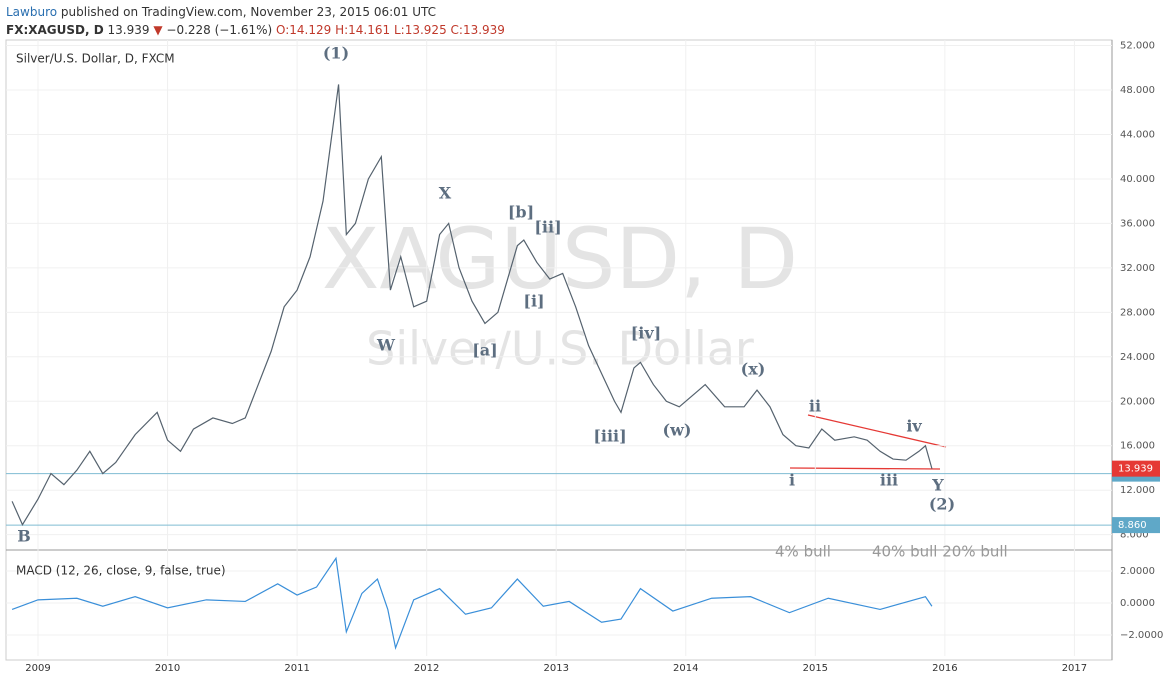 The width and height of the screenshot is (1169, 683). Describe the element at coordinates (815, 668) in the screenshot. I see `x-tick-label: 2015` at that location.